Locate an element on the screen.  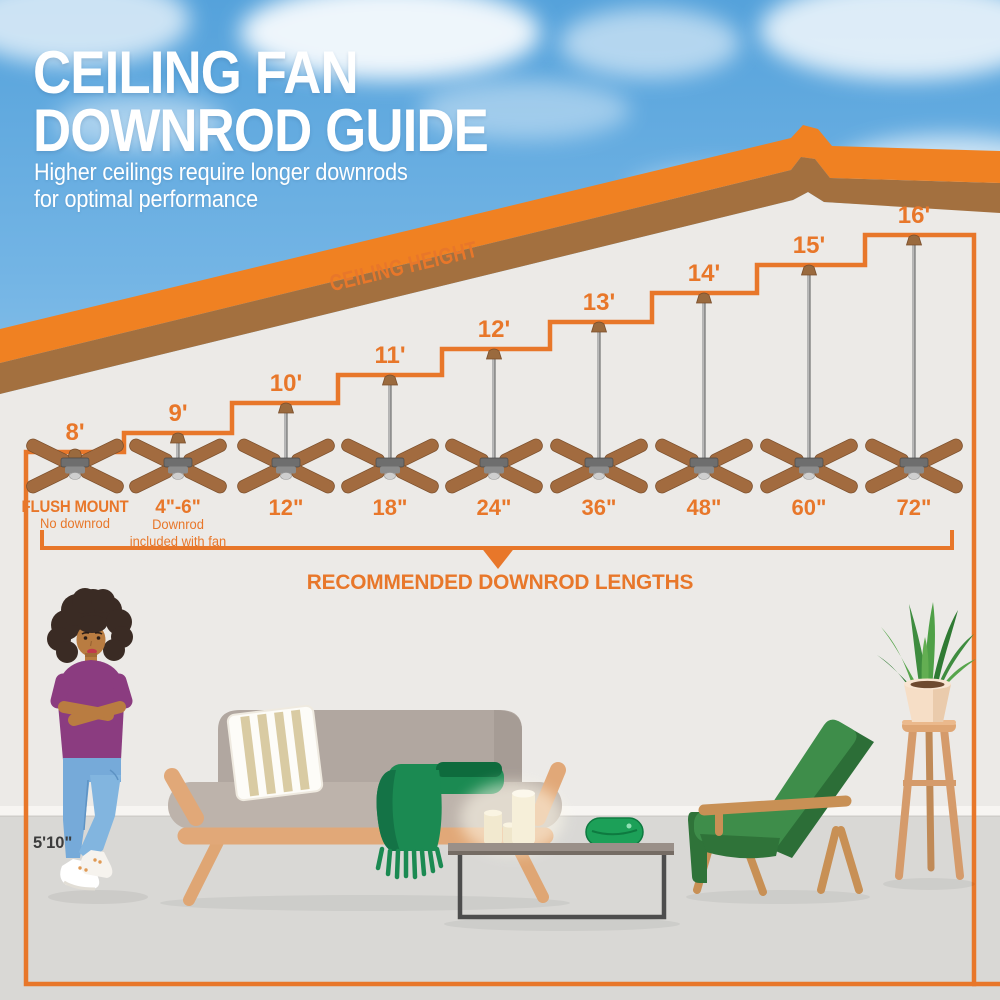
potted-plant is located at coordinates (926, 662).